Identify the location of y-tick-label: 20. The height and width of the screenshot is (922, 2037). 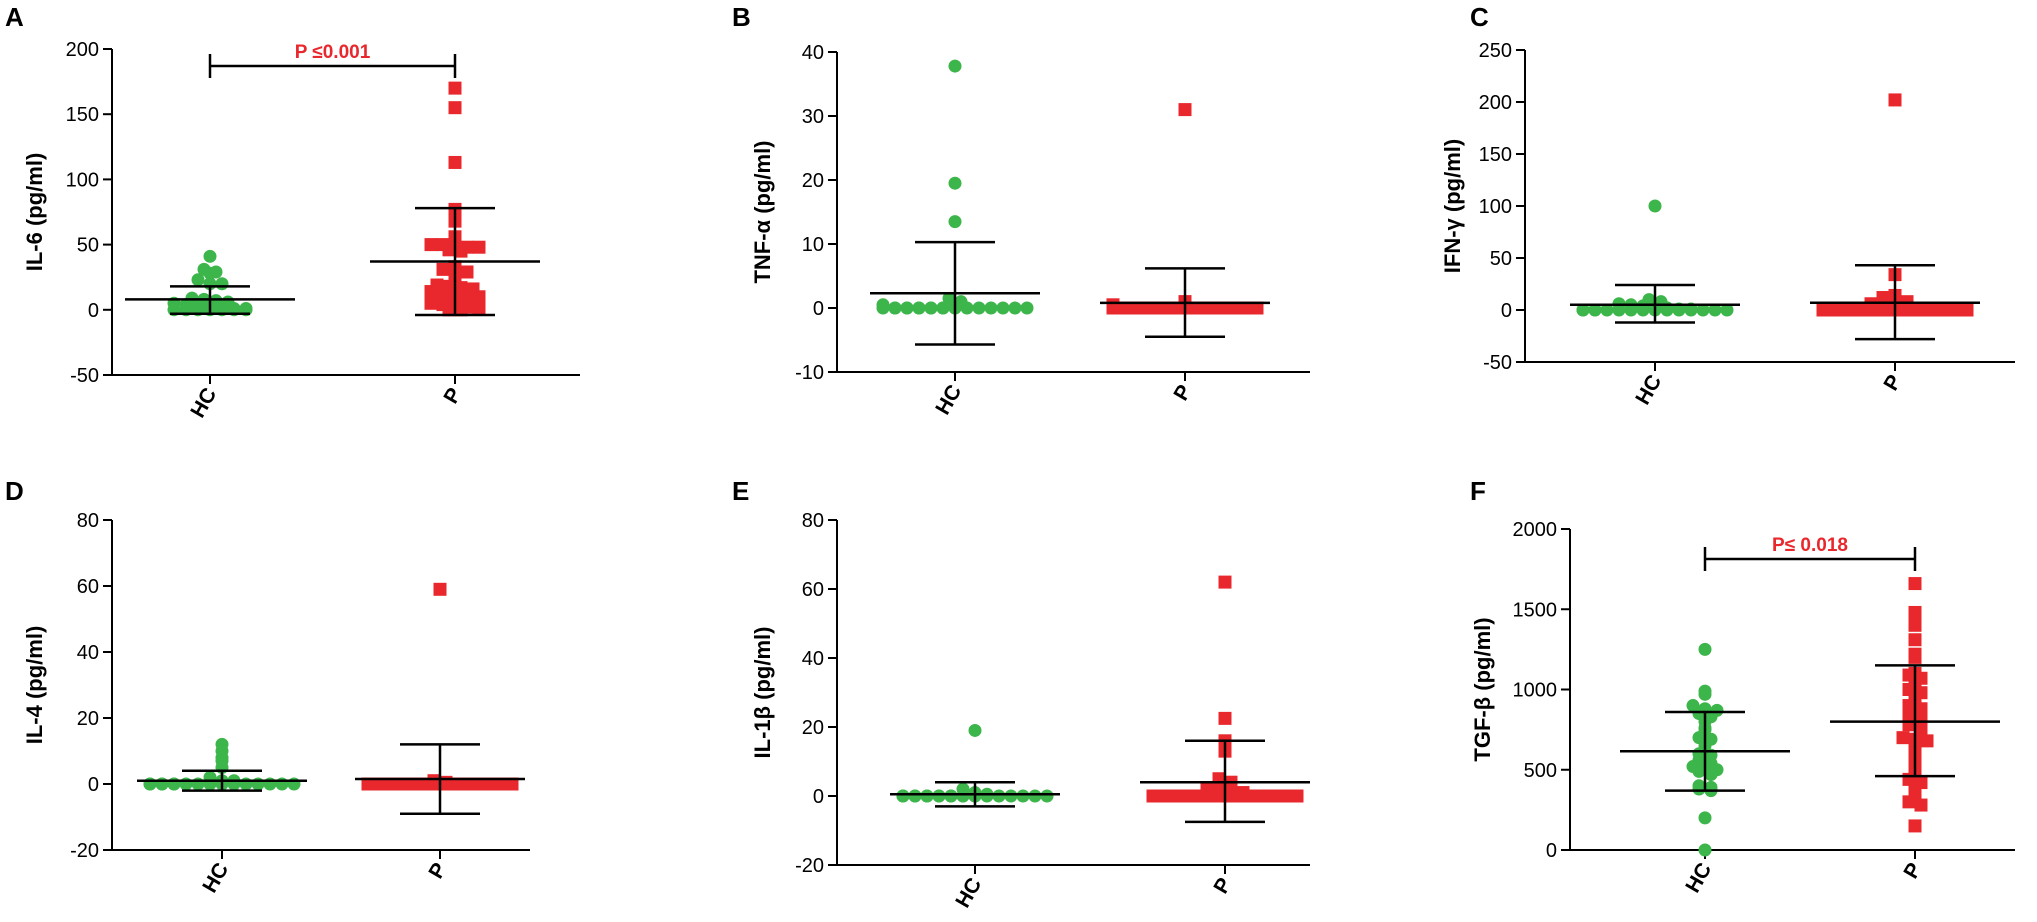
(813, 728).